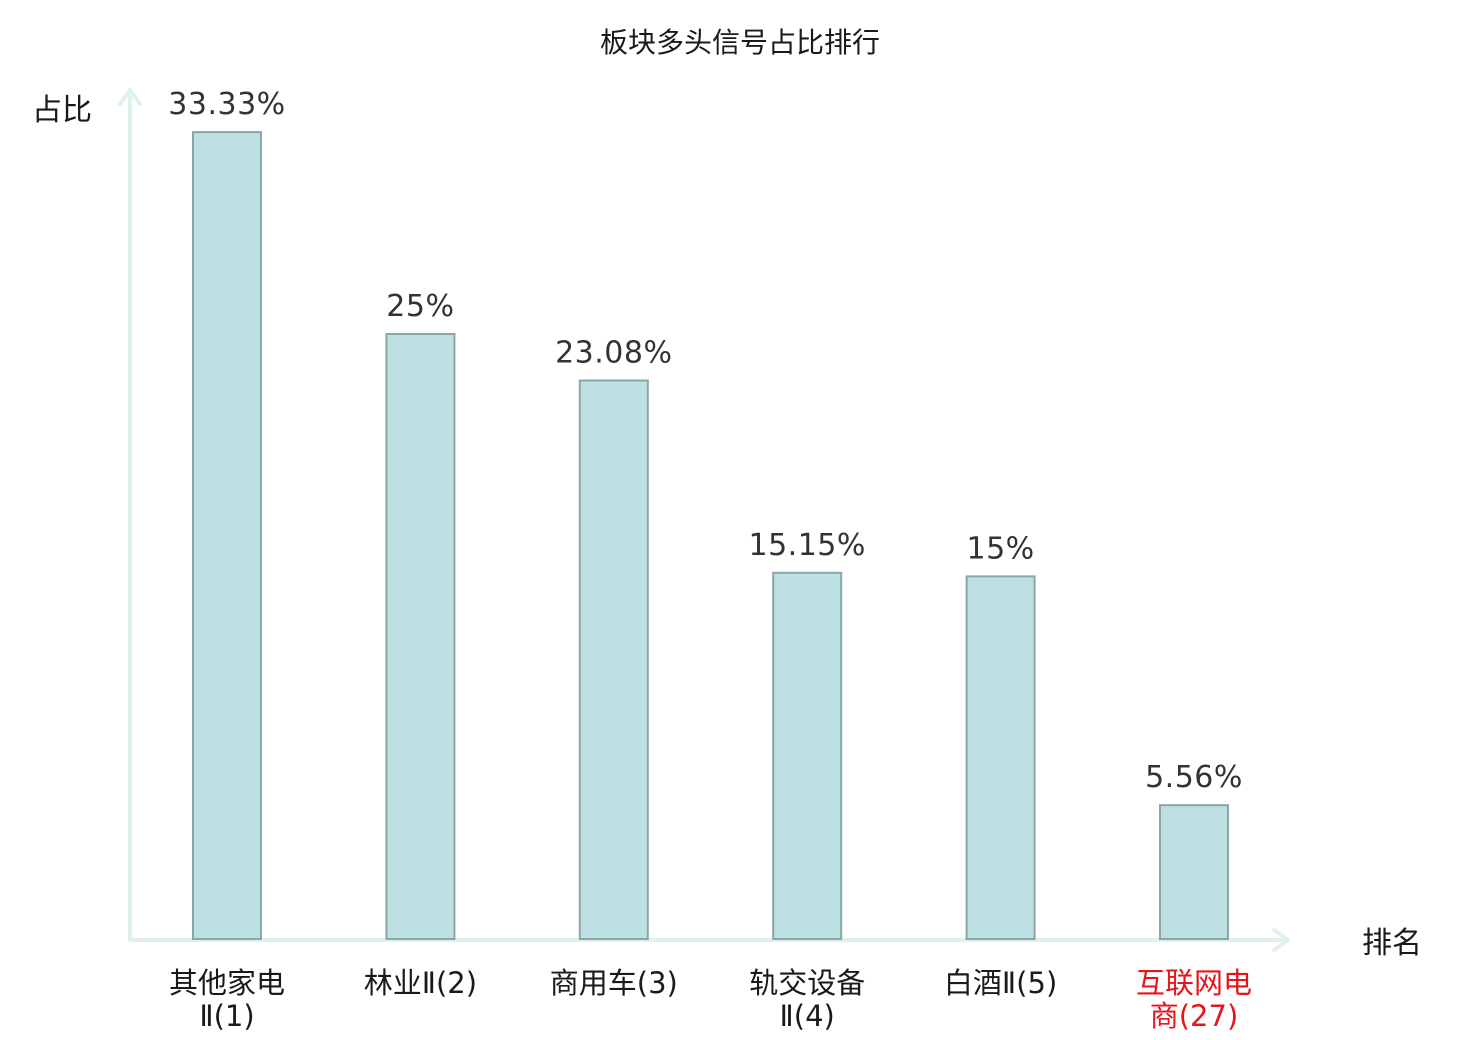 The width and height of the screenshot is (1480, 1040). Describe the element at coordinates (130, 97) in the screenshot. I see `y-axis-arrow` at that location.